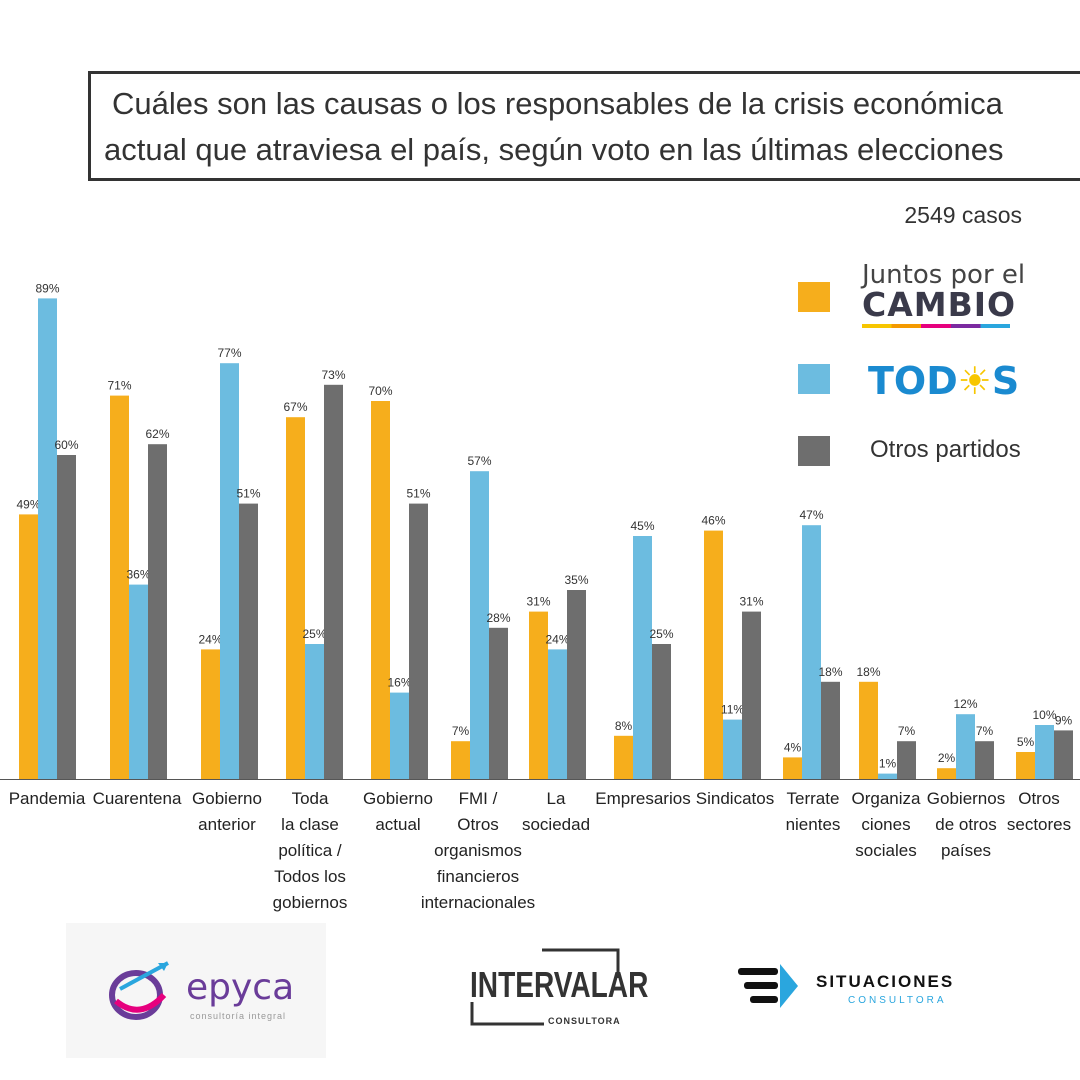 The image size is (1080, 1080). What do you see at coordinates (238, 1016) in the screenshot?
I see `epyca-subtitle: consultoría integral` at bounding box center [238, 1016].